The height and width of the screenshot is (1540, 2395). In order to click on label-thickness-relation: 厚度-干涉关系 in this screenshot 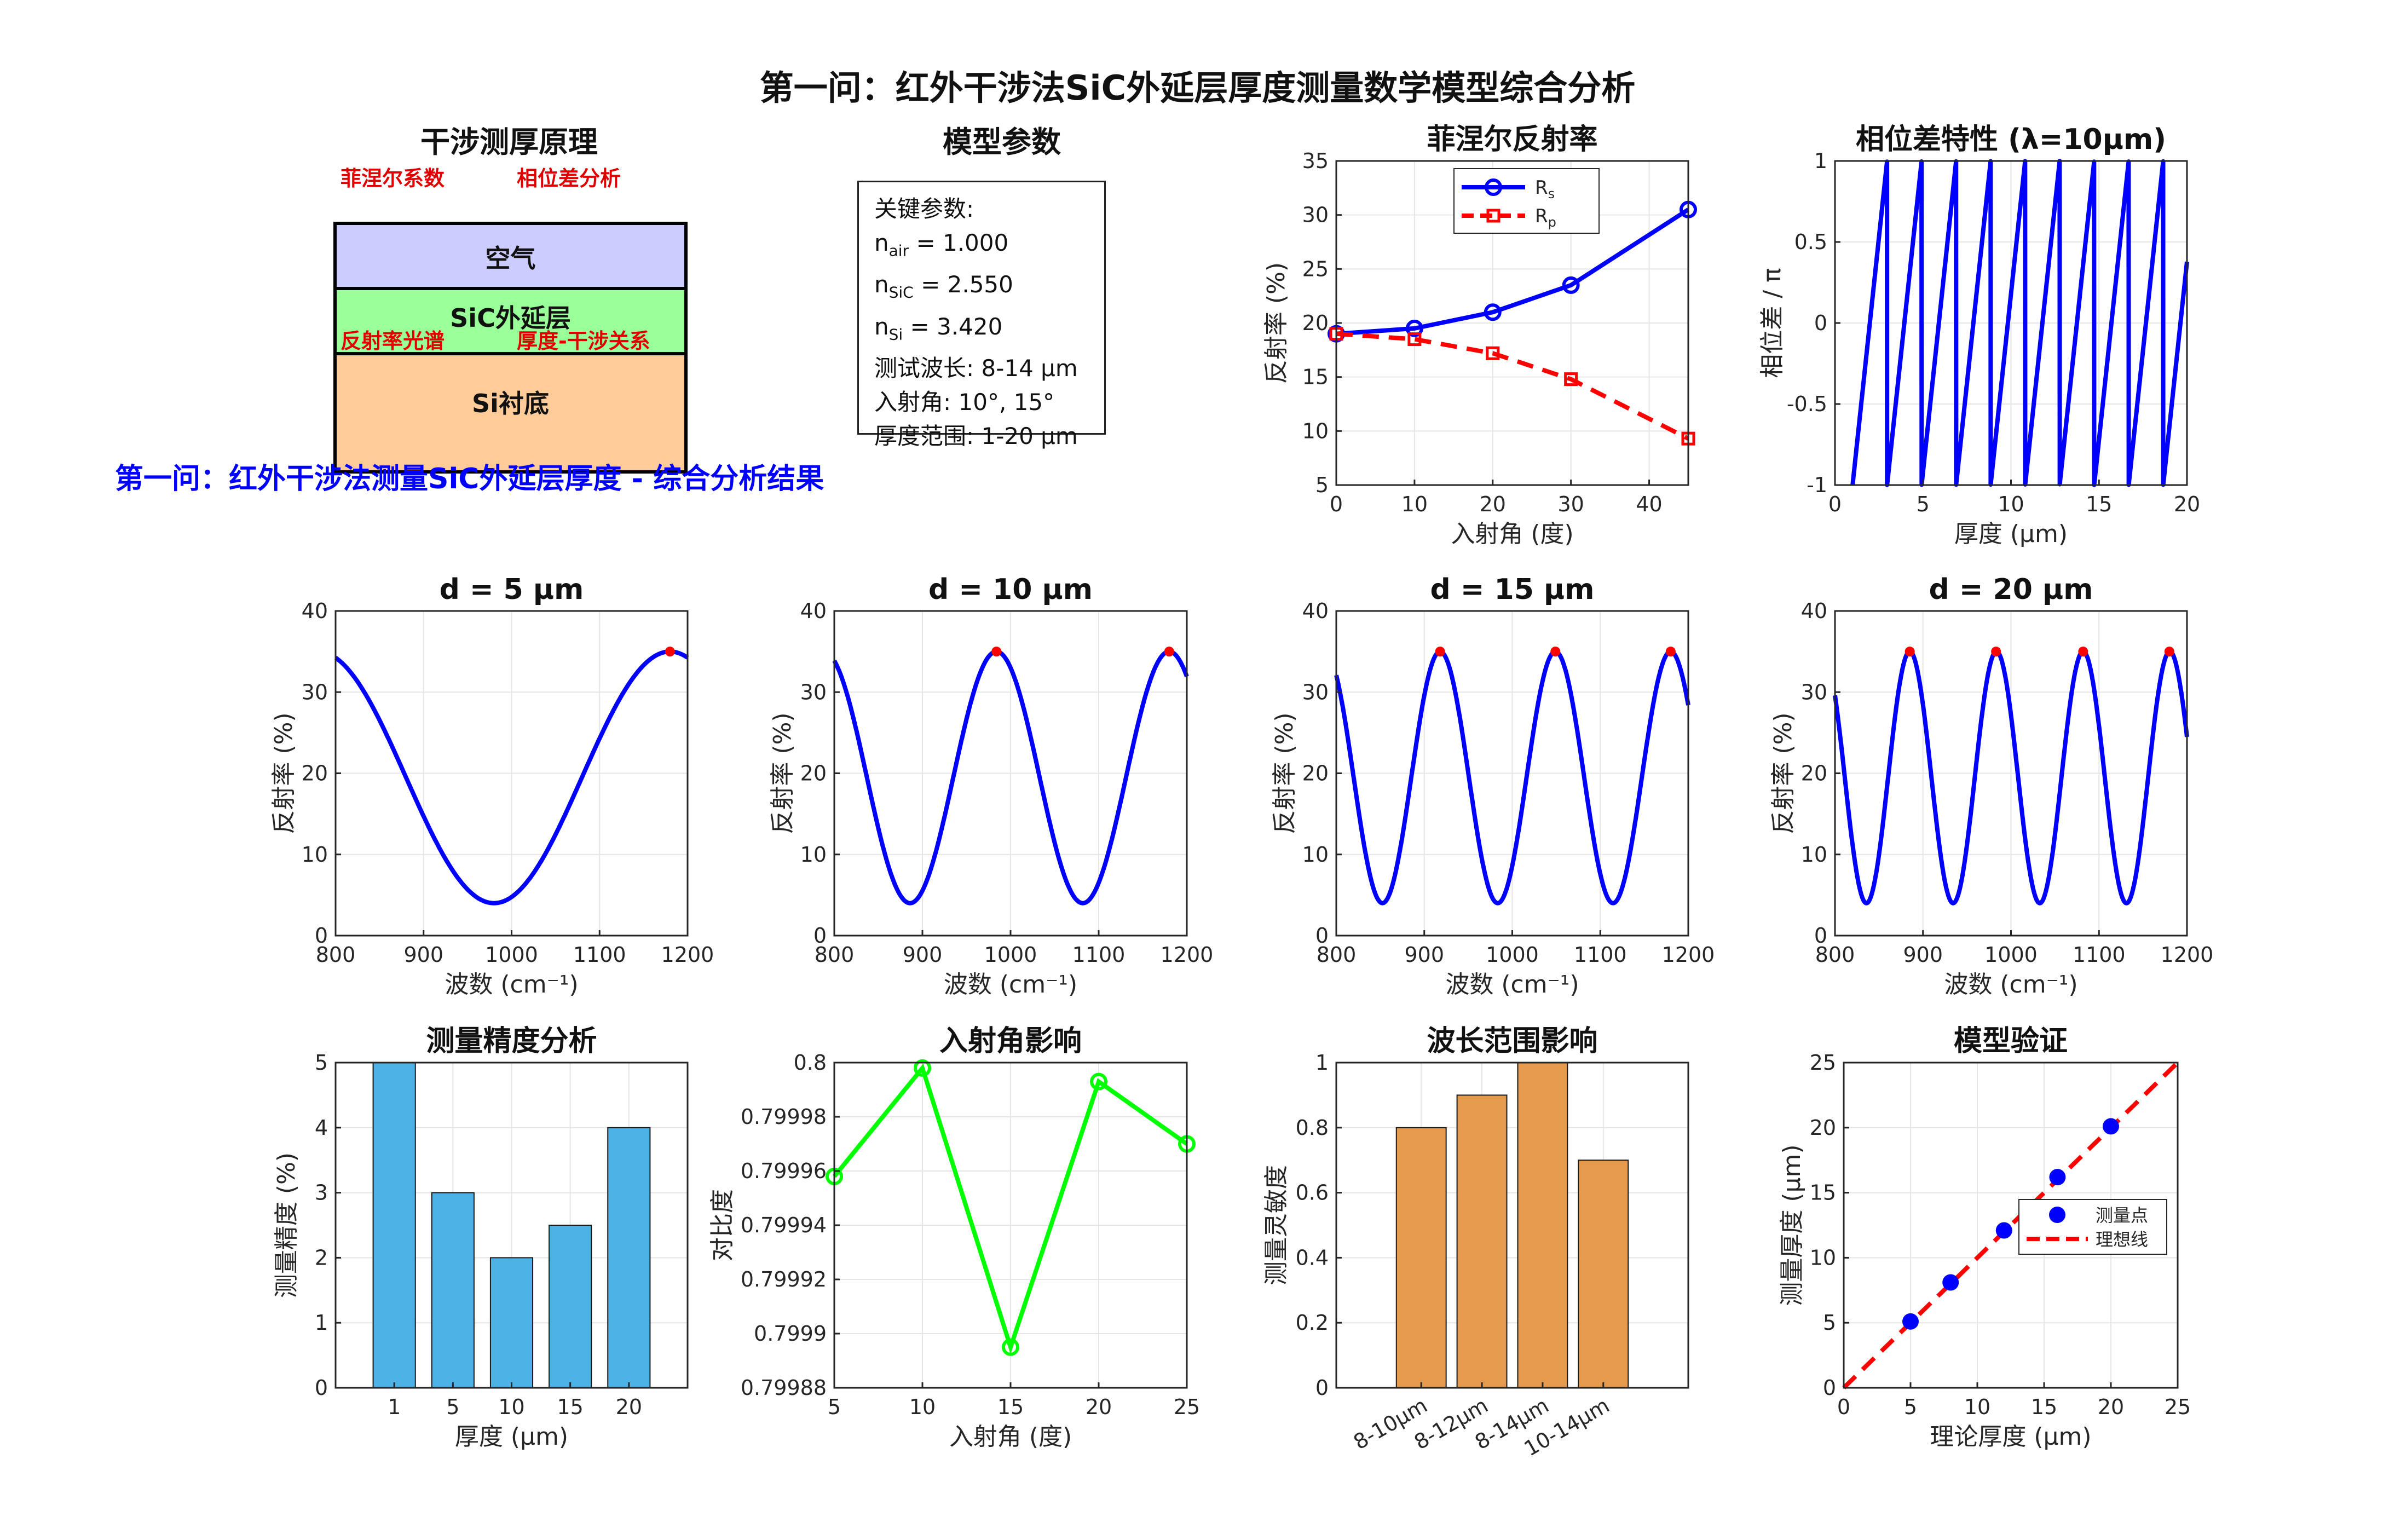, I will do `click(583, 341)`.